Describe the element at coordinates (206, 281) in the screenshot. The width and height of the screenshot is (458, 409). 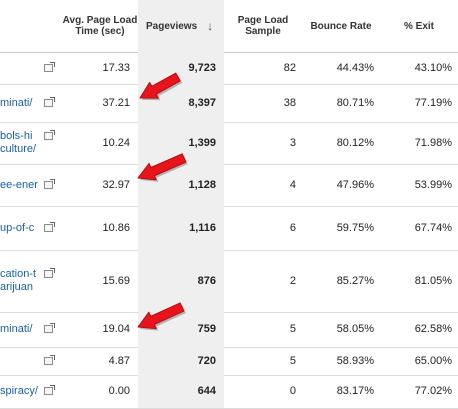
I see `pageviews-value: 876` at that location.